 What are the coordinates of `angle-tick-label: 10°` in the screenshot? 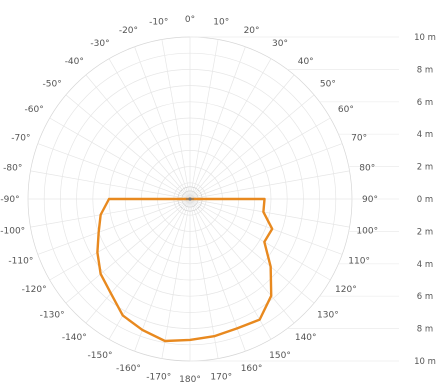 It's located at (221, 23).